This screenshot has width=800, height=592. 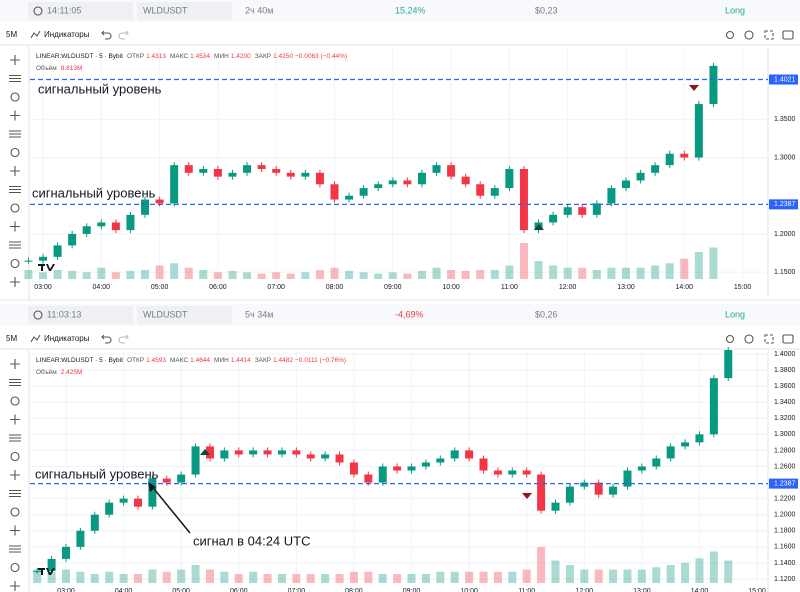 I want to click on legend-value: 1.4313, so click(x=156, y=56).